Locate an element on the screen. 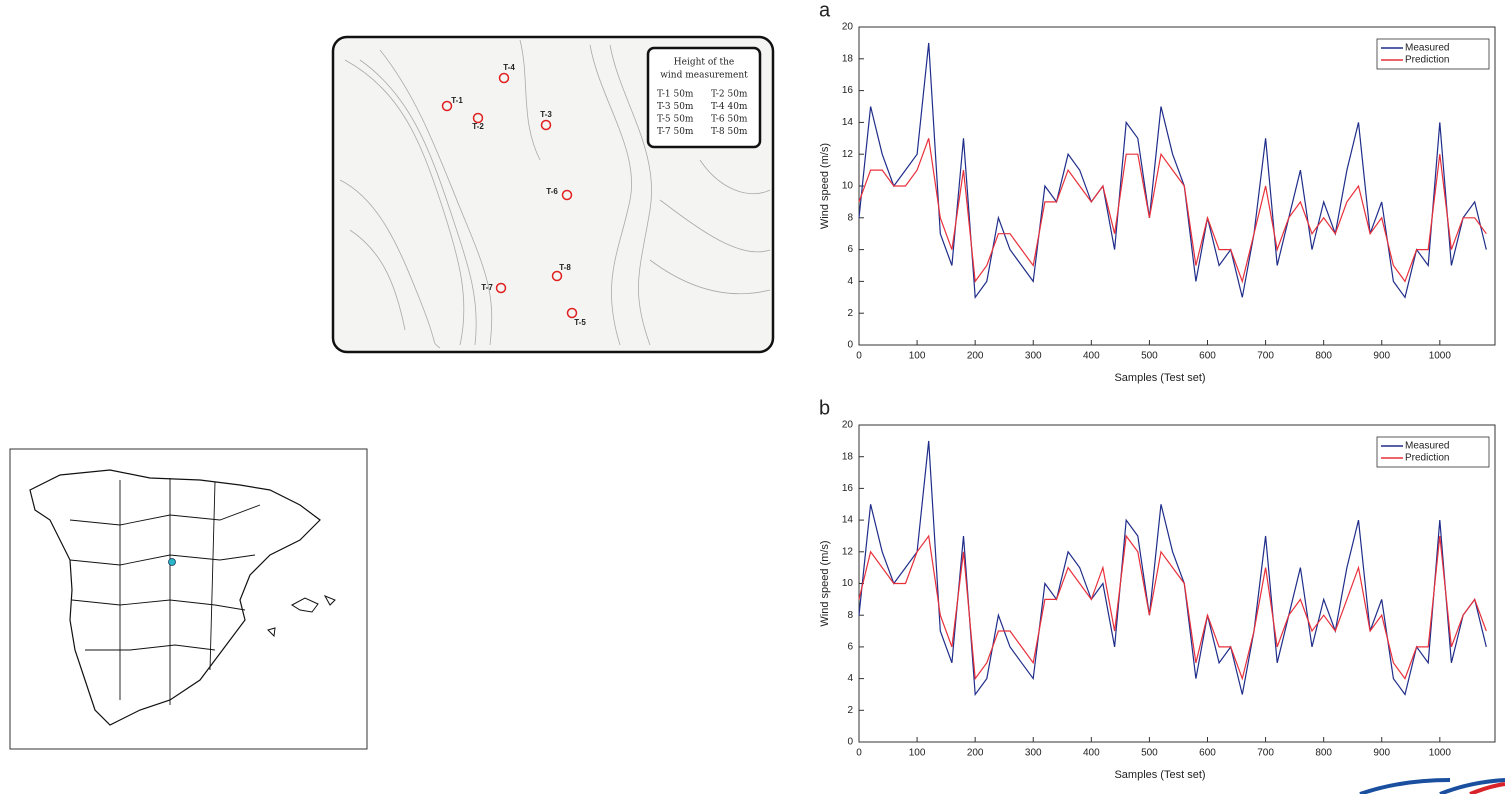 This screenshot has width=1505, height=799. spain-outline is located at coordinates (175, 597).